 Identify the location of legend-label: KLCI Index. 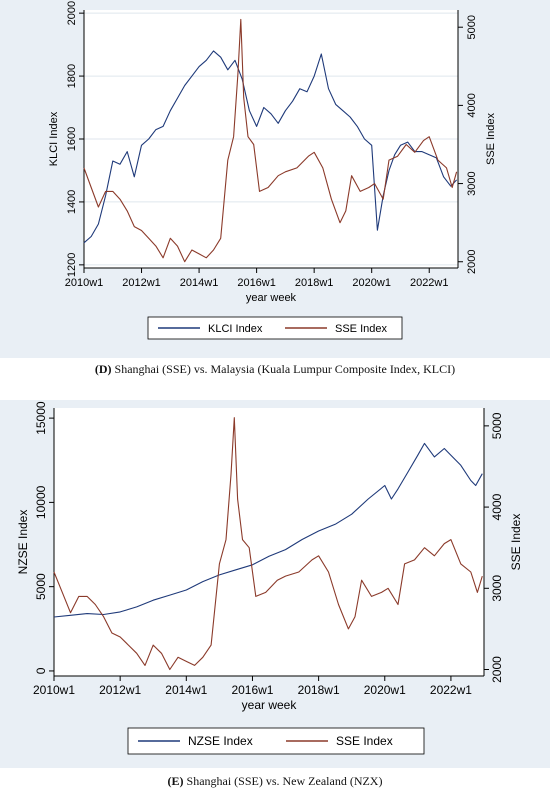
(235, 329).